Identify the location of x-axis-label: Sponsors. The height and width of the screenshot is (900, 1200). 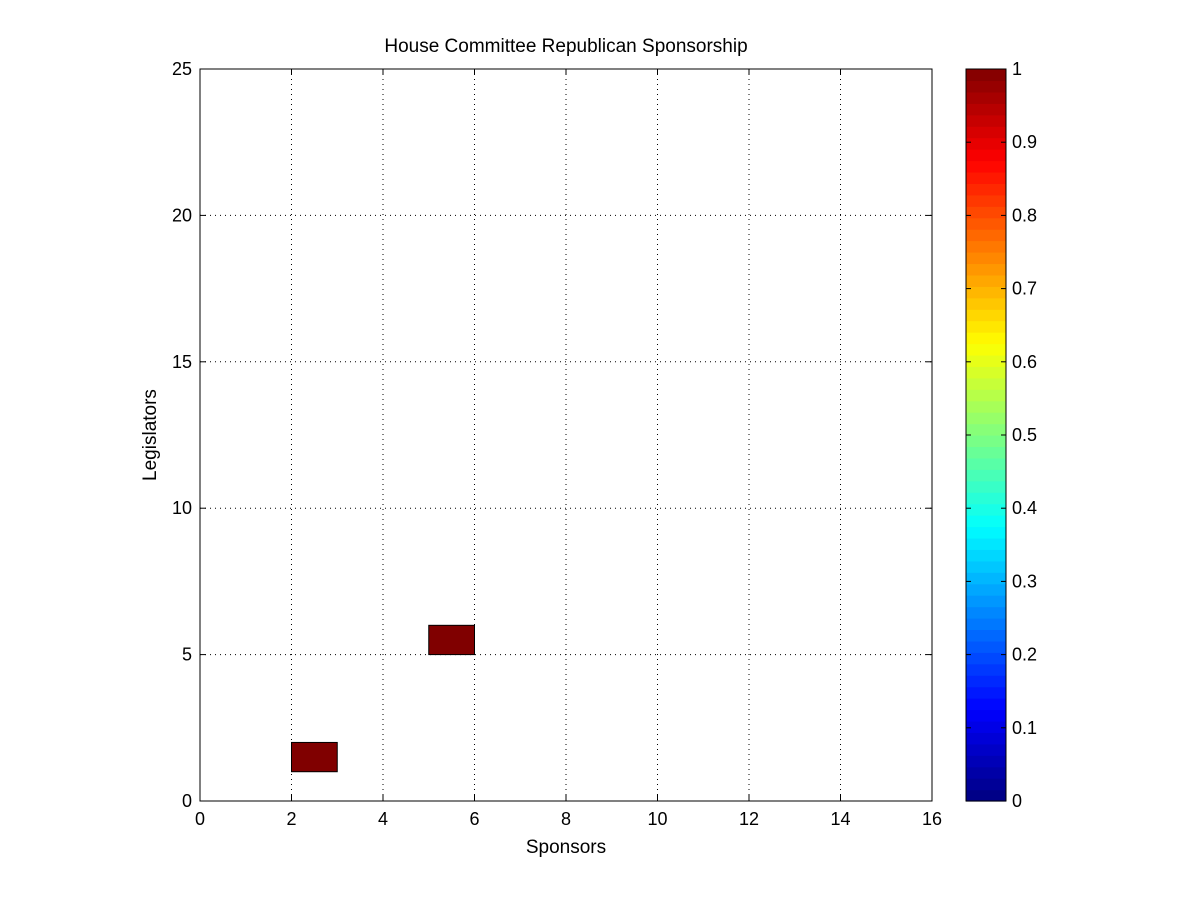
(566, 847).